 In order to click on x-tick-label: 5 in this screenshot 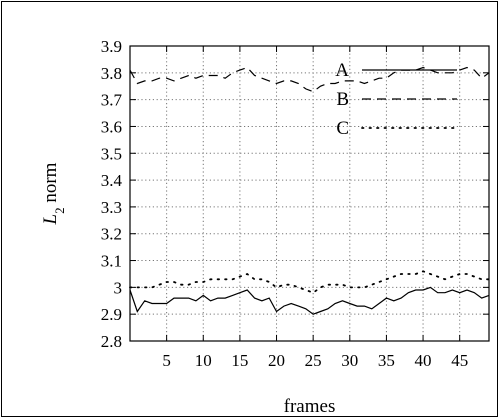, I will do `click(166, 360)`.